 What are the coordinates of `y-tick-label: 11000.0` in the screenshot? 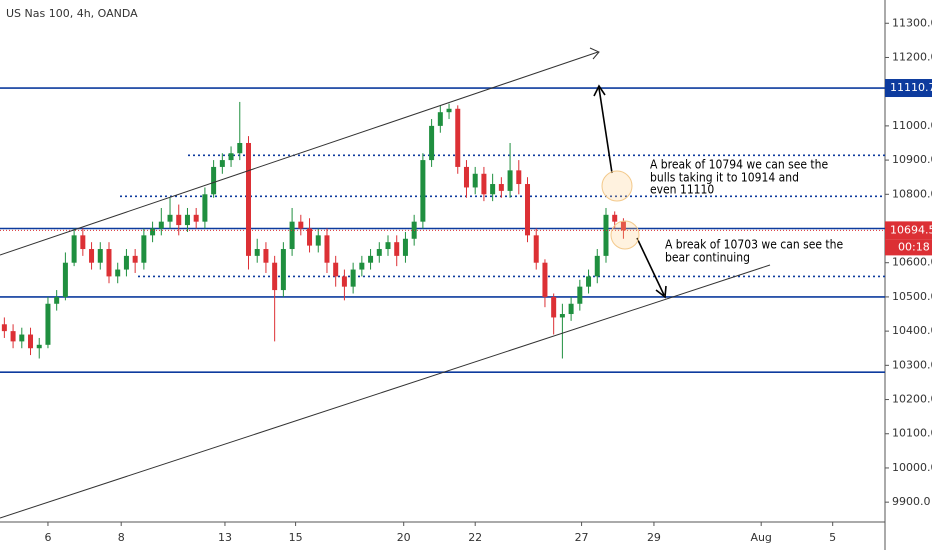 It's located at (912, 125).